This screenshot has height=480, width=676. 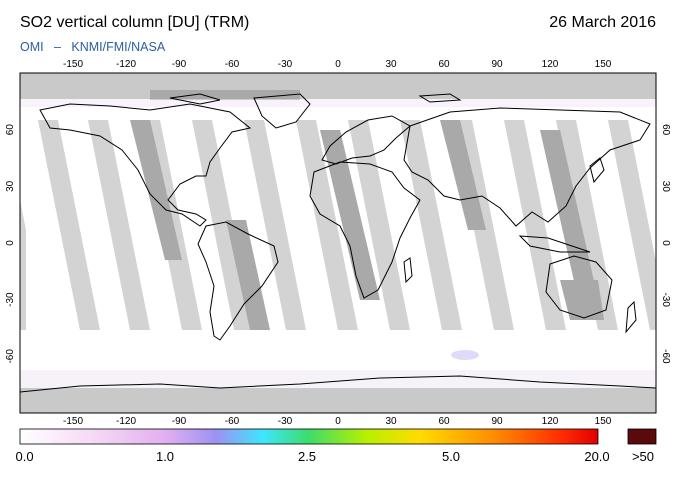 I want to click on credit-agencies: KNMI/FMI/NASA, so click(x=118, y=47).